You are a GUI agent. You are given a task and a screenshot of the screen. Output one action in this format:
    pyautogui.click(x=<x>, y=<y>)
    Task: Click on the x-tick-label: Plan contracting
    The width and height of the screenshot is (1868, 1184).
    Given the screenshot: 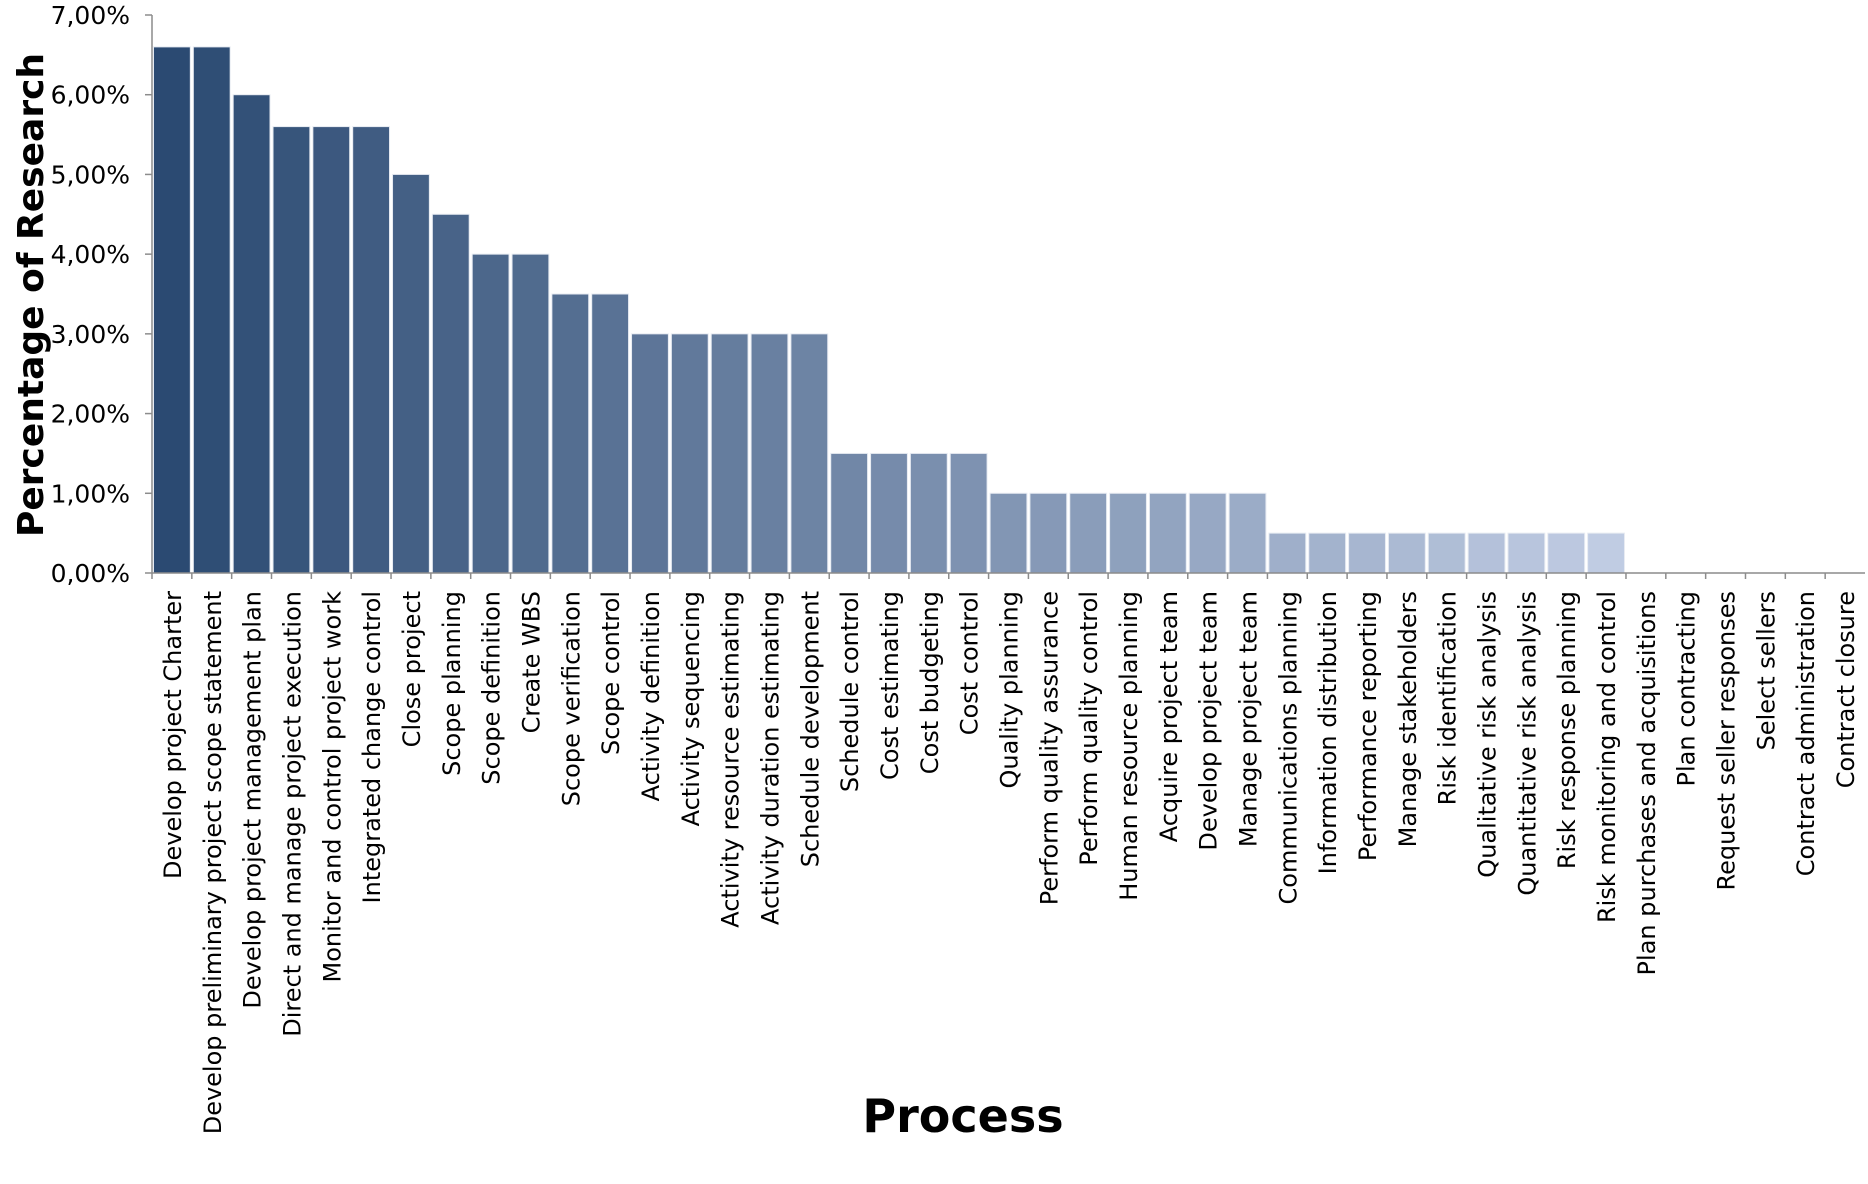 What is the action you would take?
    pyautogui.click(x=1687, y=688)
    